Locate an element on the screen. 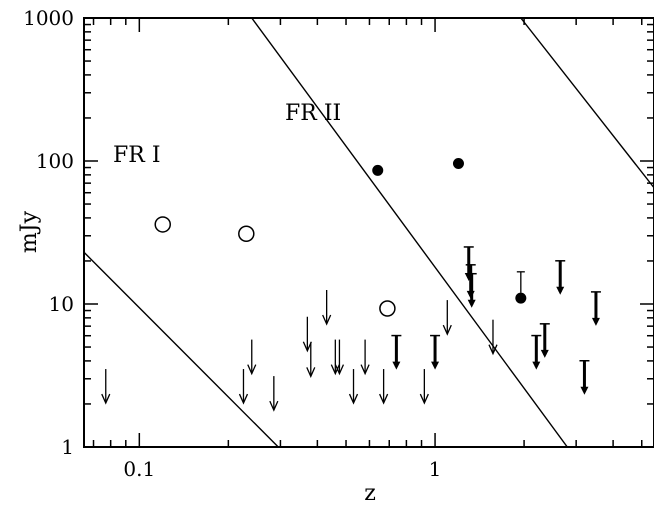  annotation-fr-i: FR I is located at coordinates (137, 155).